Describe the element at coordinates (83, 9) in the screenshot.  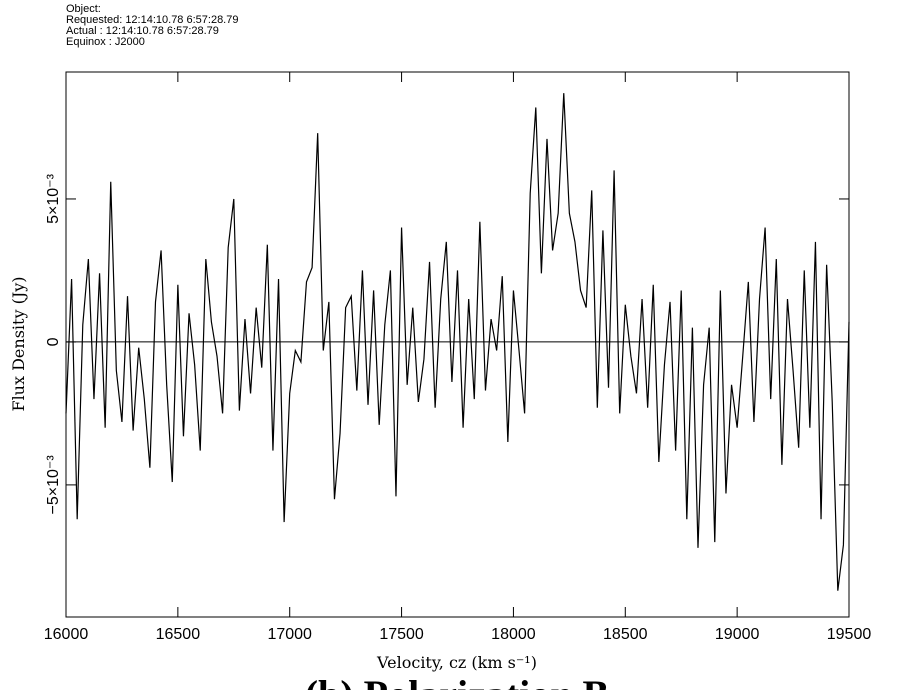
I see `header-line: Object:` at that location.